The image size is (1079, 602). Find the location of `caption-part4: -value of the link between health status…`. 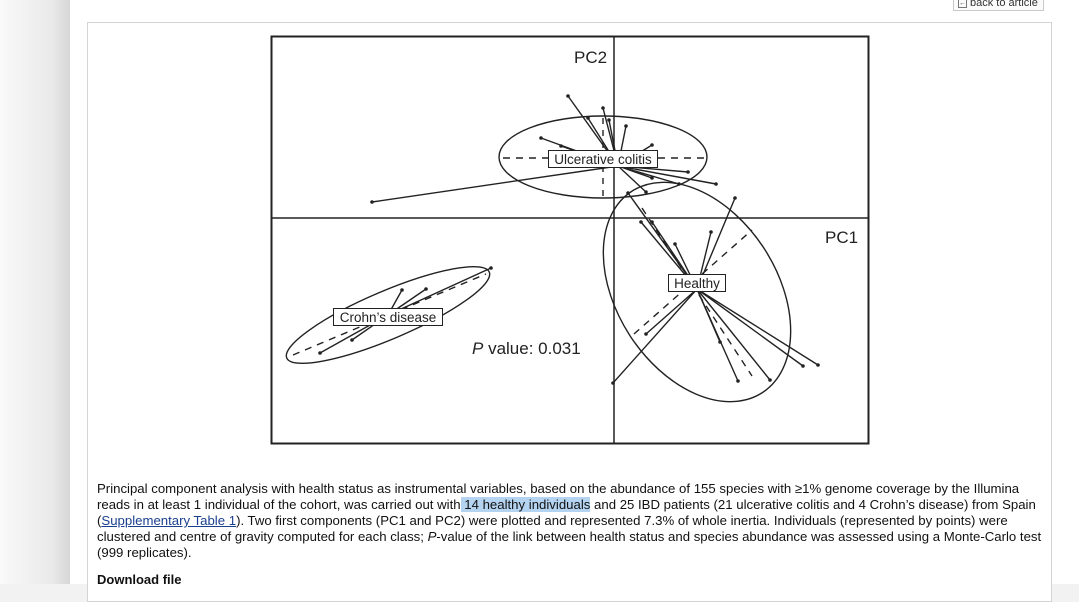

caption-part4: -value of the link between health status… is located at coordinates (569, 544).